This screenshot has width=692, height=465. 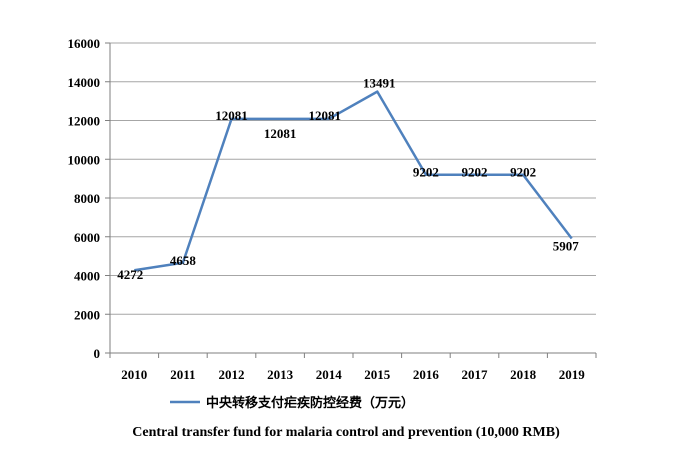 What do you see at coordinates (84, 82) in the screenshot?
I see `y-tick-label: 14000` at bounding box center [84, 82].